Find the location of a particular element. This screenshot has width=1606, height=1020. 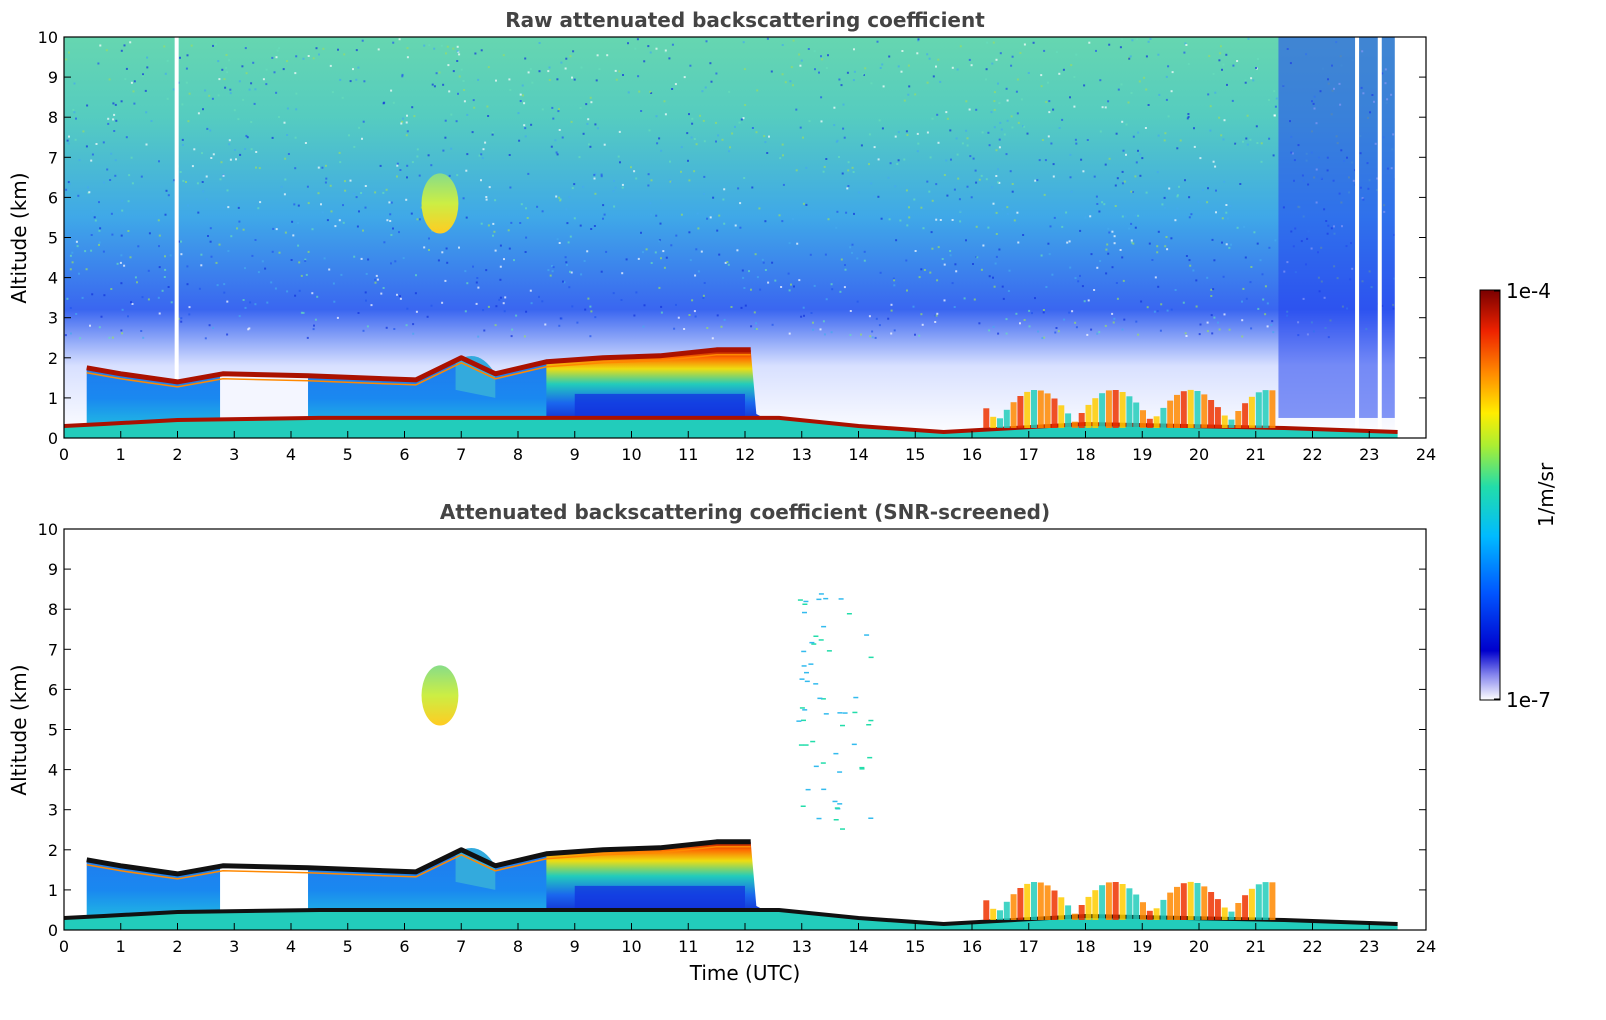

y-tick-label: 7 is located at coordinates (53, 649).